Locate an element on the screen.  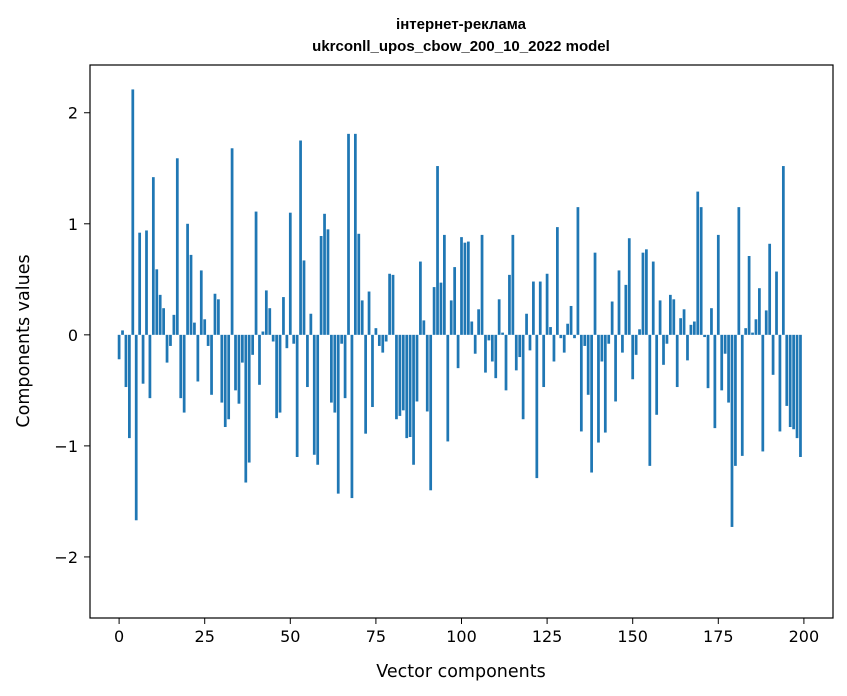
x-tick-label: 175 is located at coordinates (718, 636).